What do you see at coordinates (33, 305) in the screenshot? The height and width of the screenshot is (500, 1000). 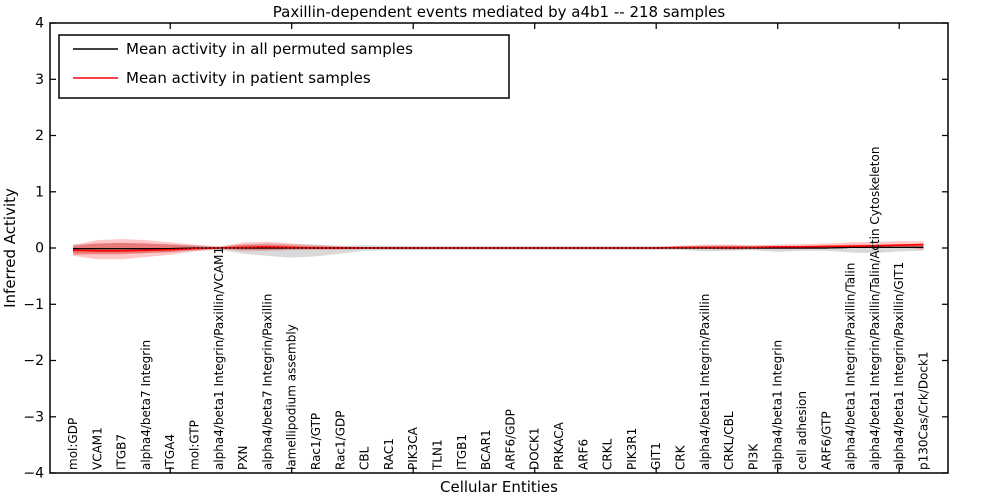 I see `y-tick-label: −1` at bounding box center [33, 305].